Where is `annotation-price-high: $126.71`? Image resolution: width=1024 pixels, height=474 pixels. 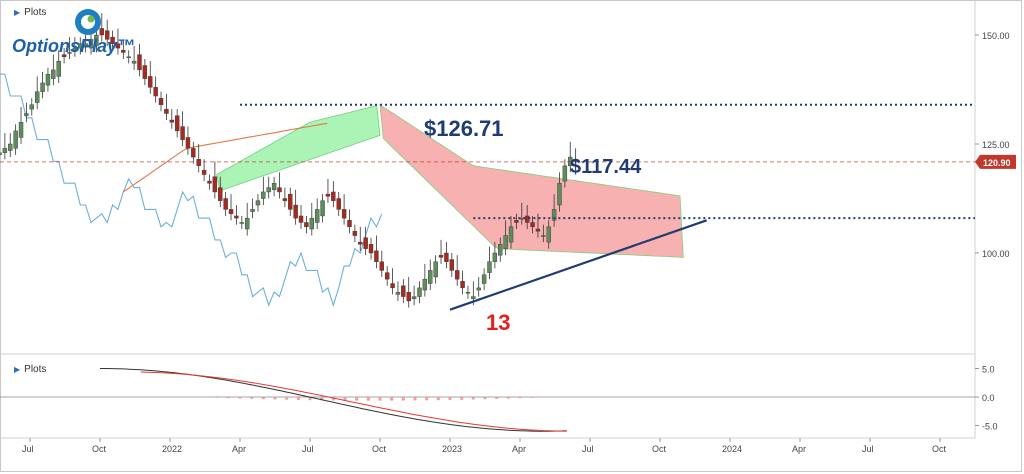 annotation-price-high: $126.71 is located at coordinates (464, 128).